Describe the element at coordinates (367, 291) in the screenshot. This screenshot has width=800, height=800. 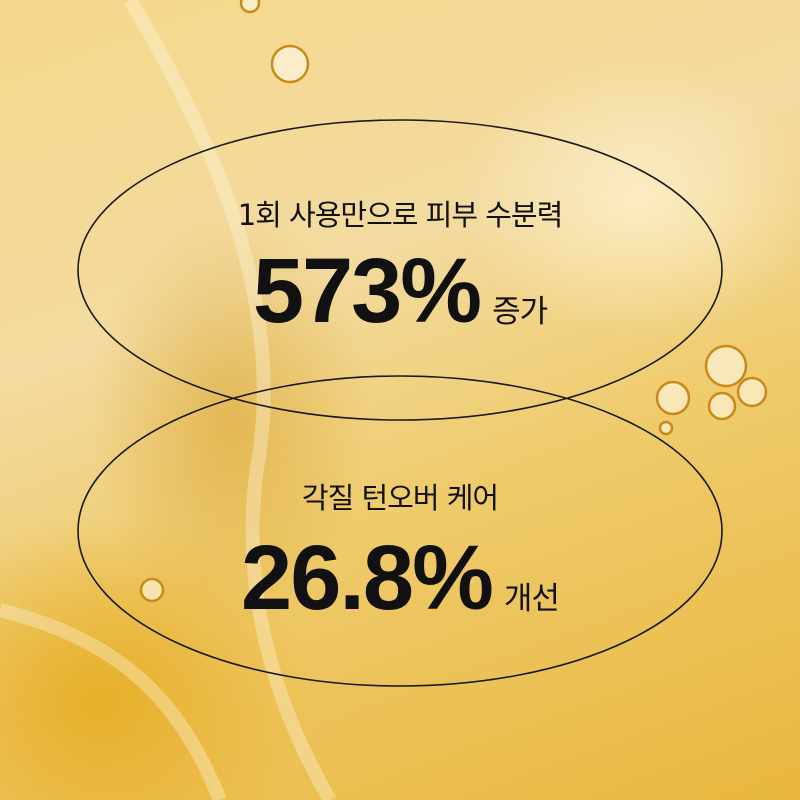
I see `stat1-value: 573%` at that location.